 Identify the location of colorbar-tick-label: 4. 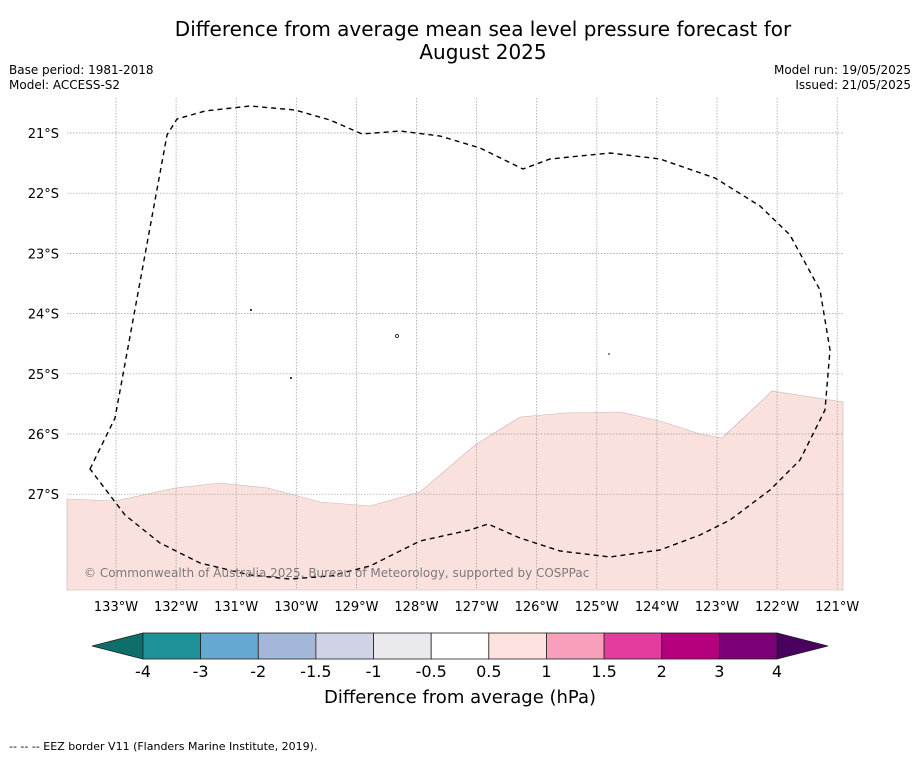
(777, 671).